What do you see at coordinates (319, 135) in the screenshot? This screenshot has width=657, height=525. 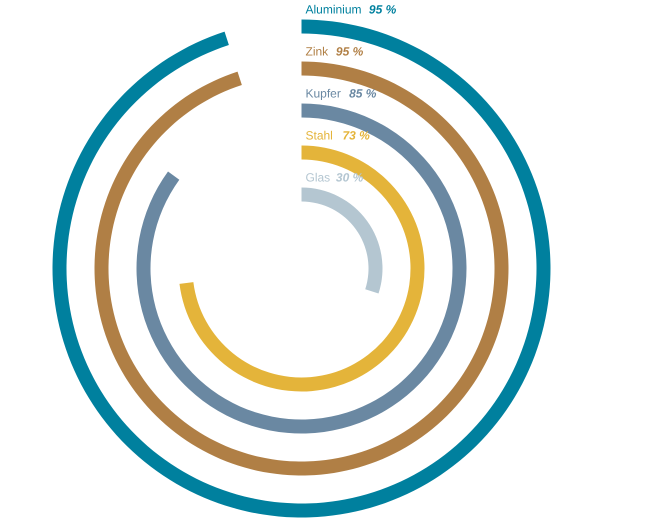 I see `category-label: Stahl` at bounding box center [319, 135].